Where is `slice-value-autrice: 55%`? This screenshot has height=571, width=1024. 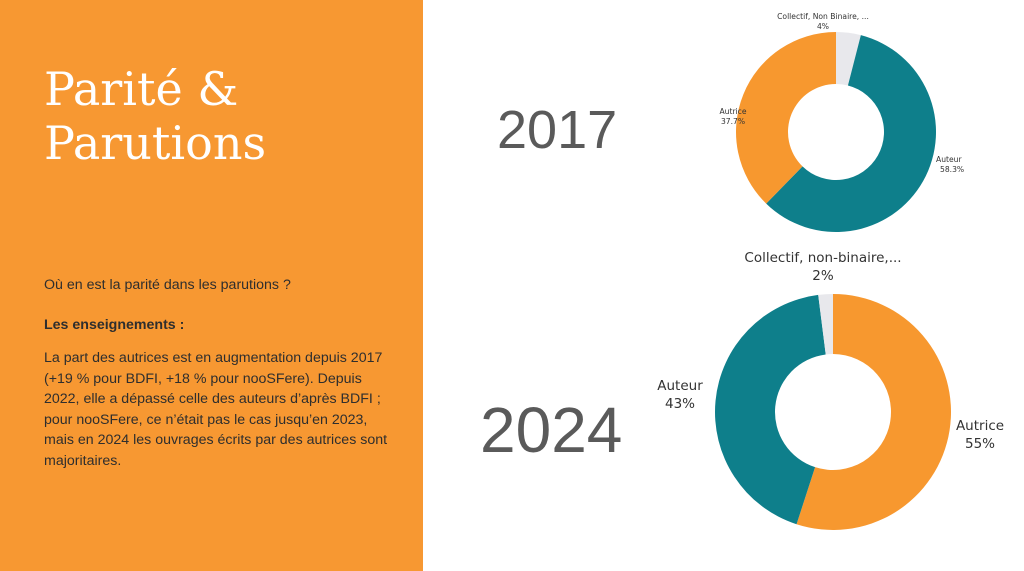
slice-value-autrice: 55% is located at coordinates (980, 444).